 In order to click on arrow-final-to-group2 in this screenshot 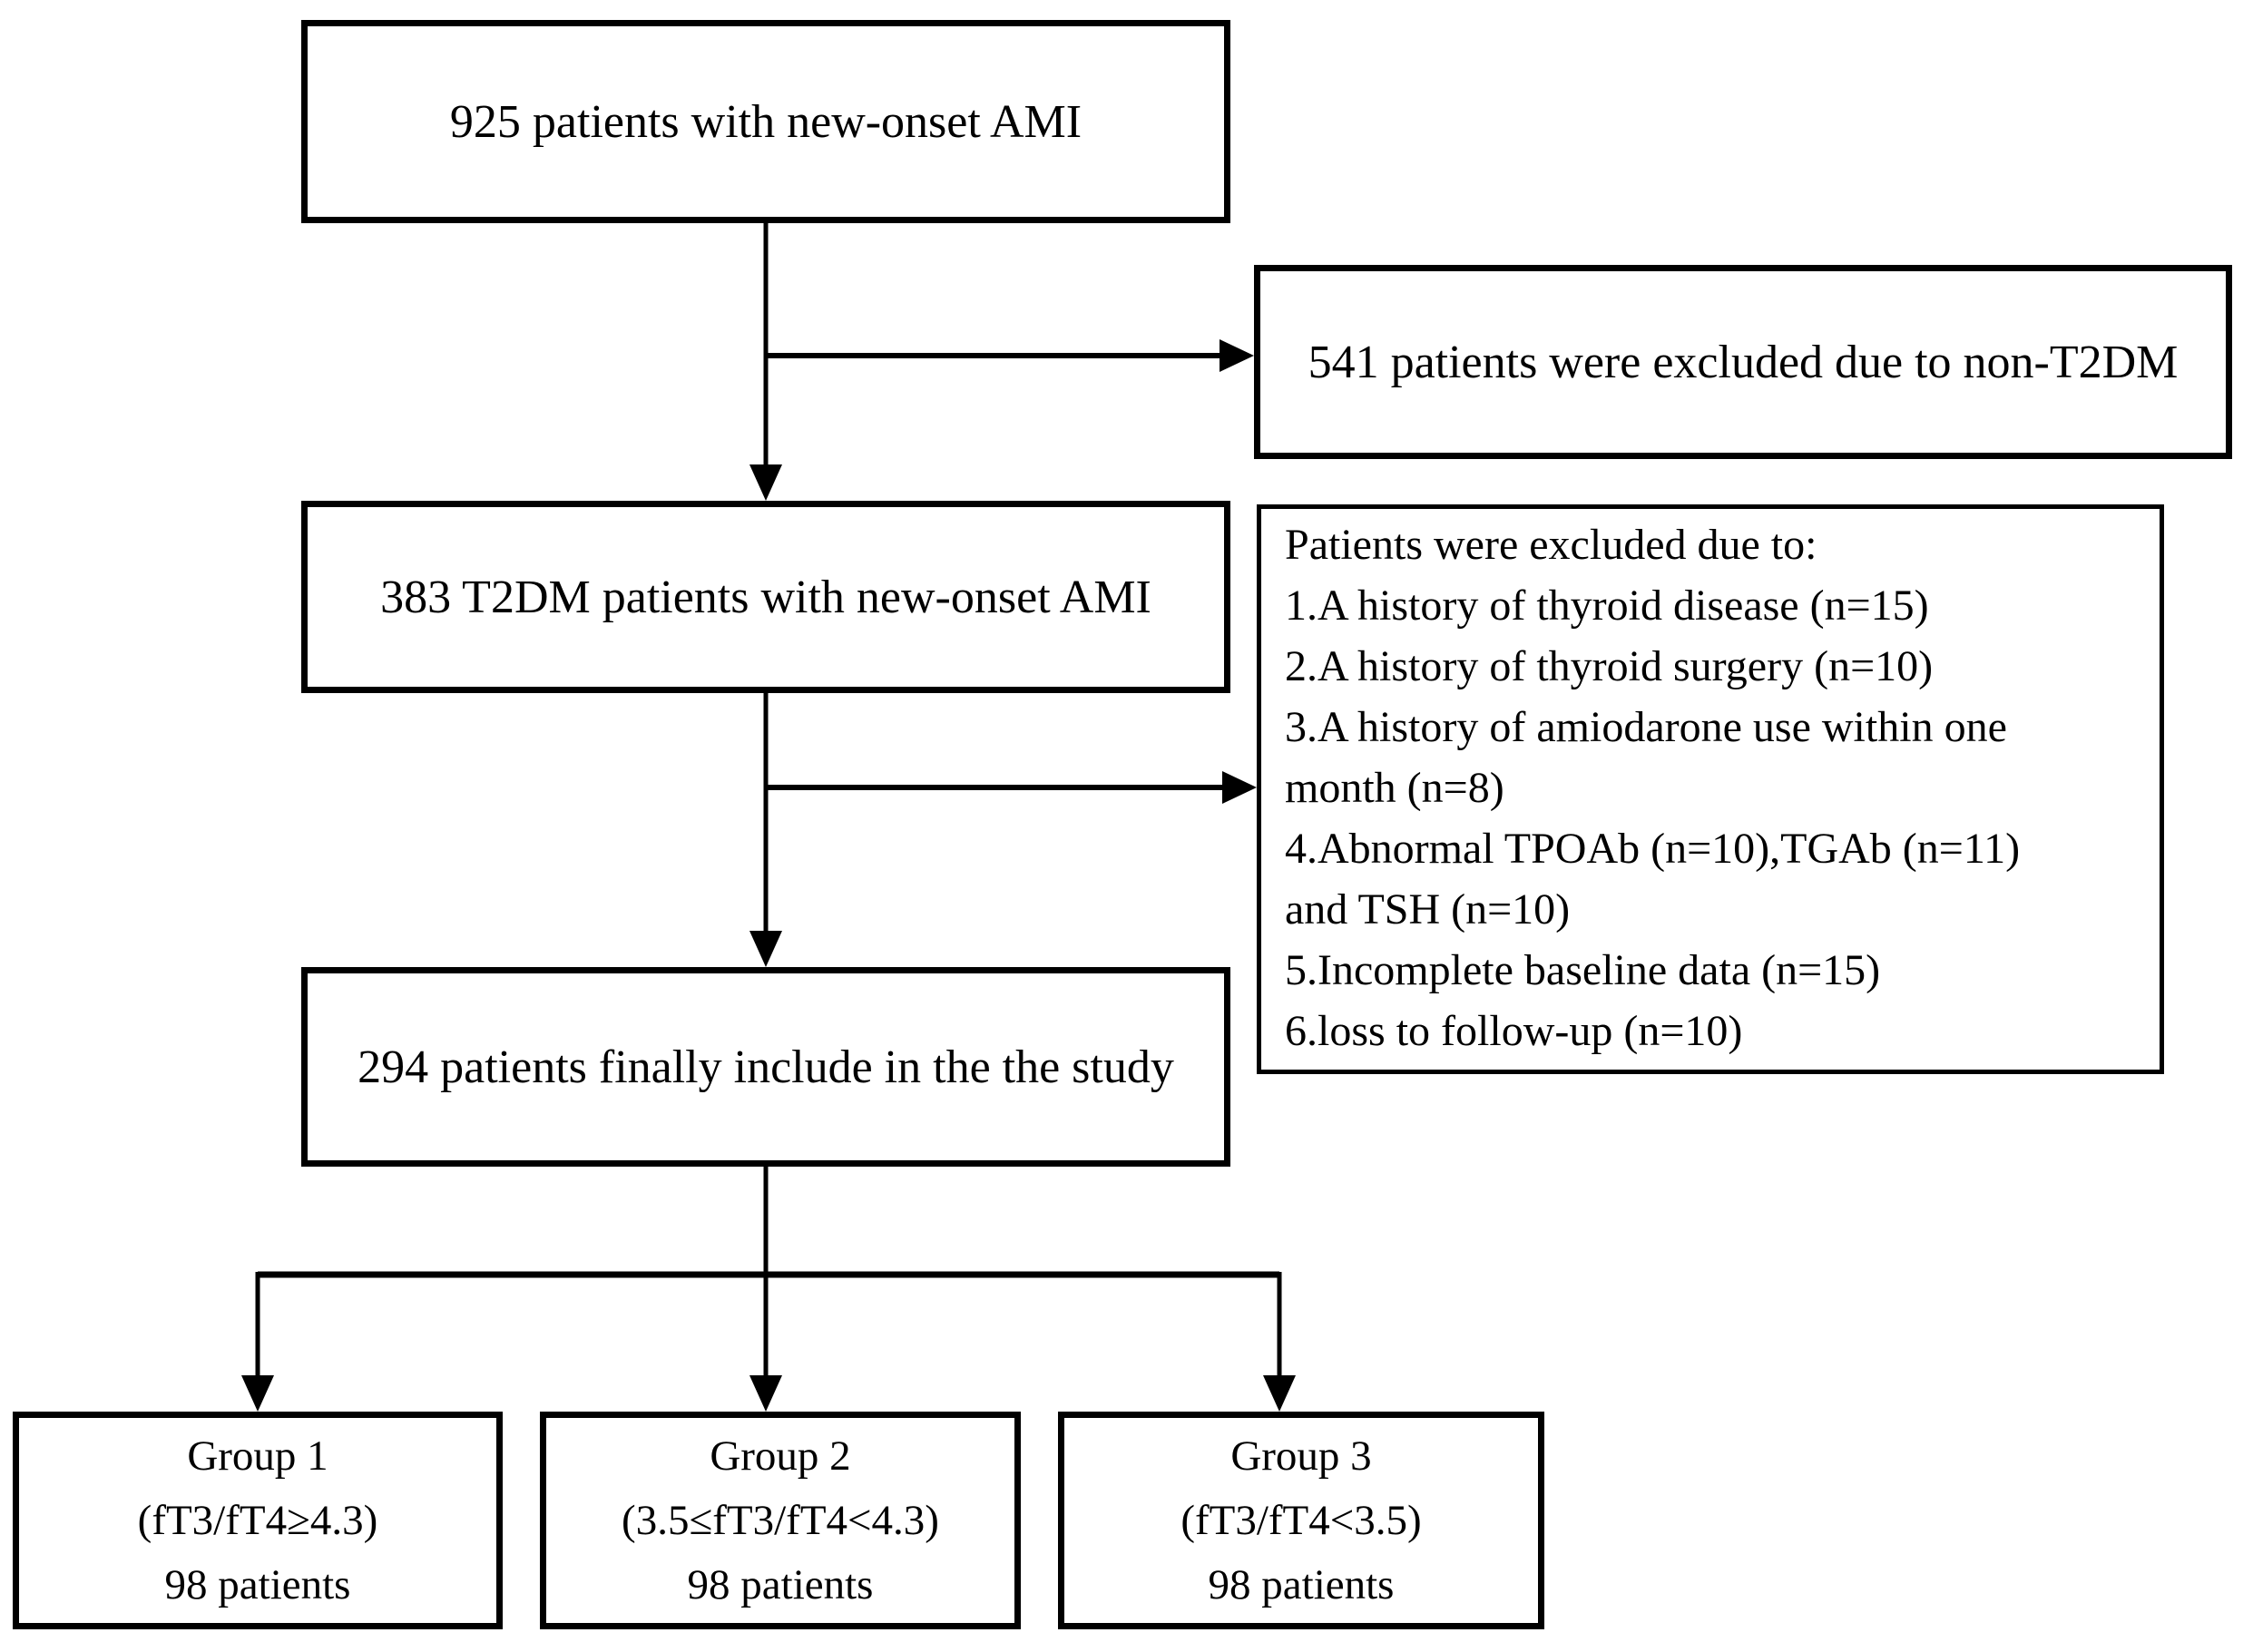, I will do `click(765, 1289)`.